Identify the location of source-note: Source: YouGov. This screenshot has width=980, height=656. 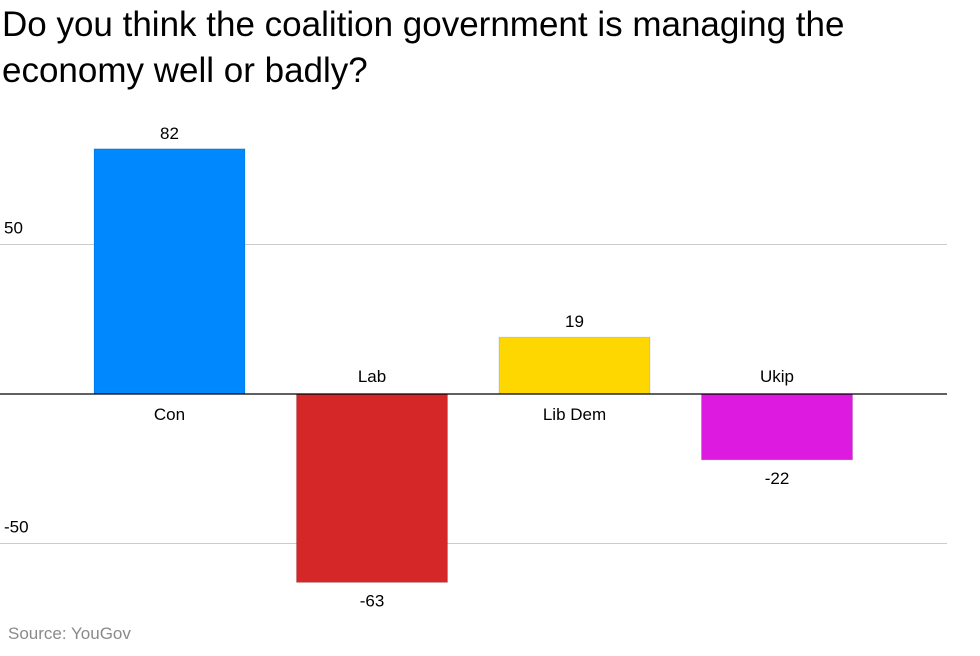
(69, 633).